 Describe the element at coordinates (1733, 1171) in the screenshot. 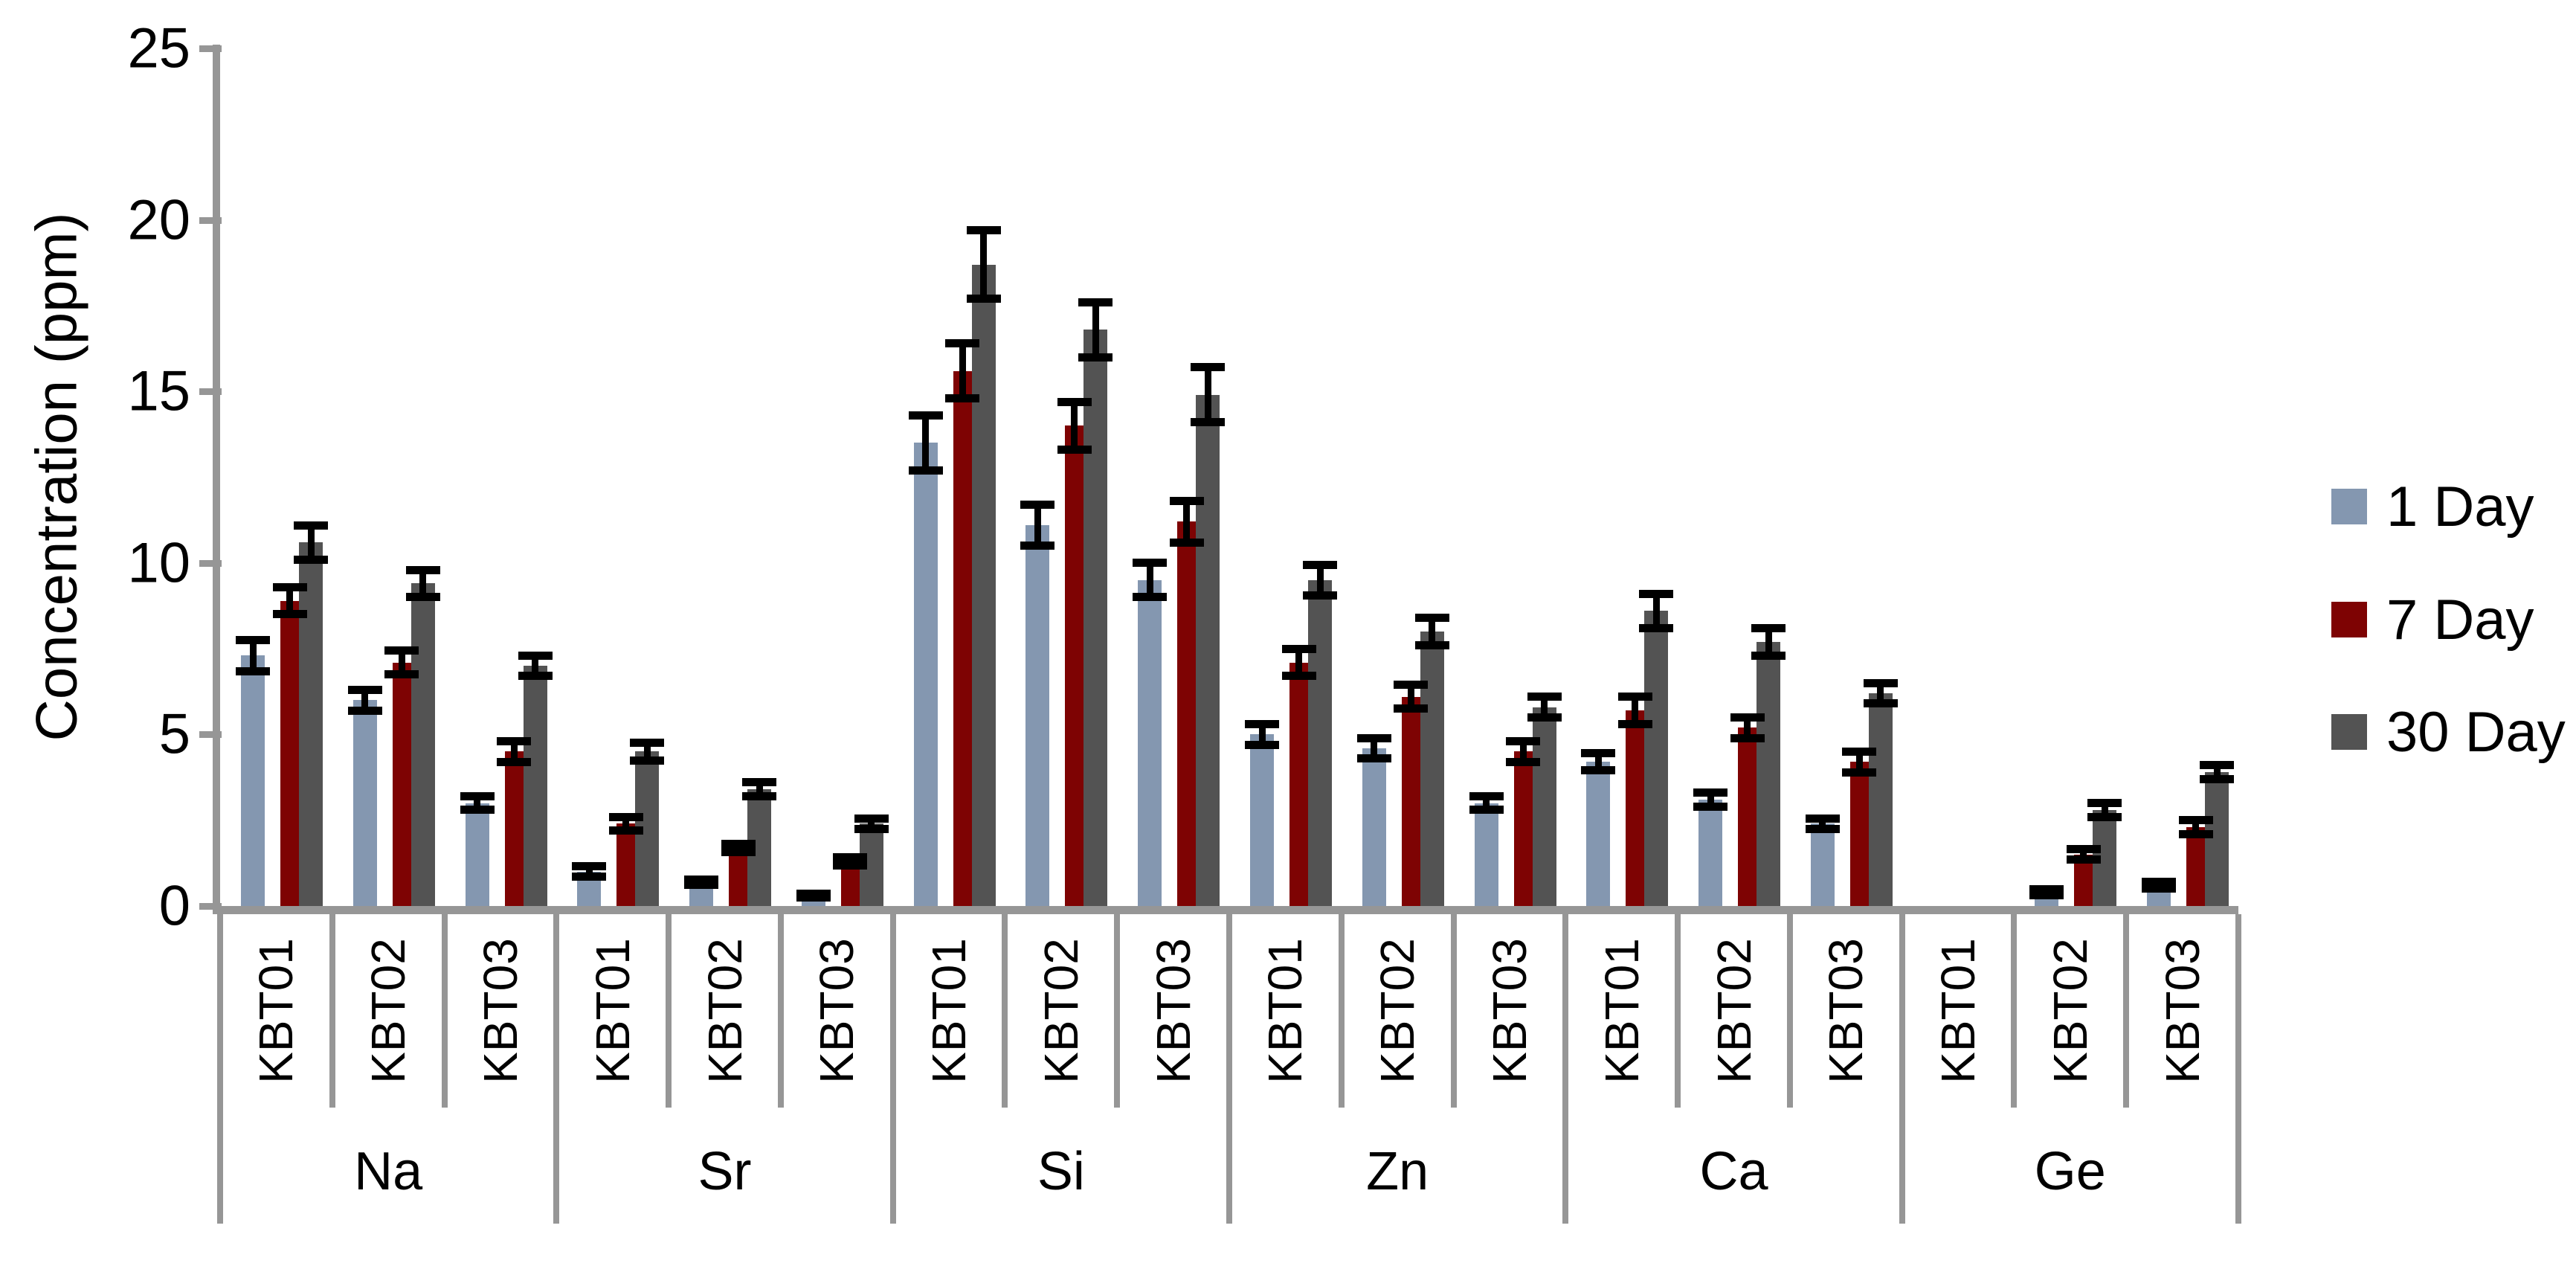

I see `group-label: Ca` at that location.